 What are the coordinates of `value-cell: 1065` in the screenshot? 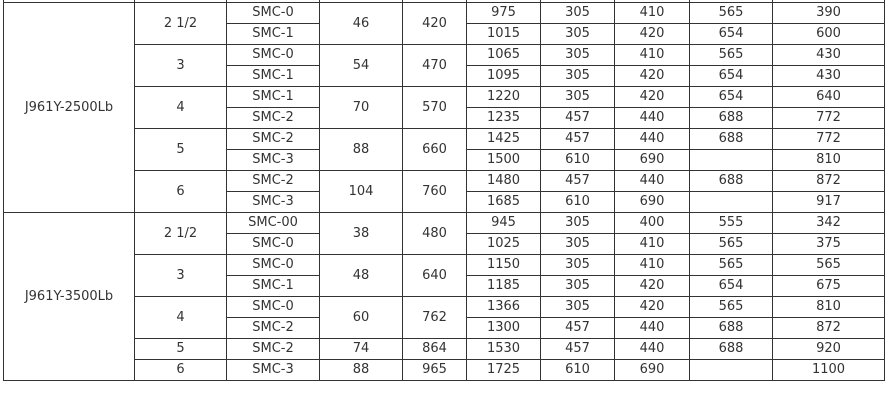 It's located at (503, 55).